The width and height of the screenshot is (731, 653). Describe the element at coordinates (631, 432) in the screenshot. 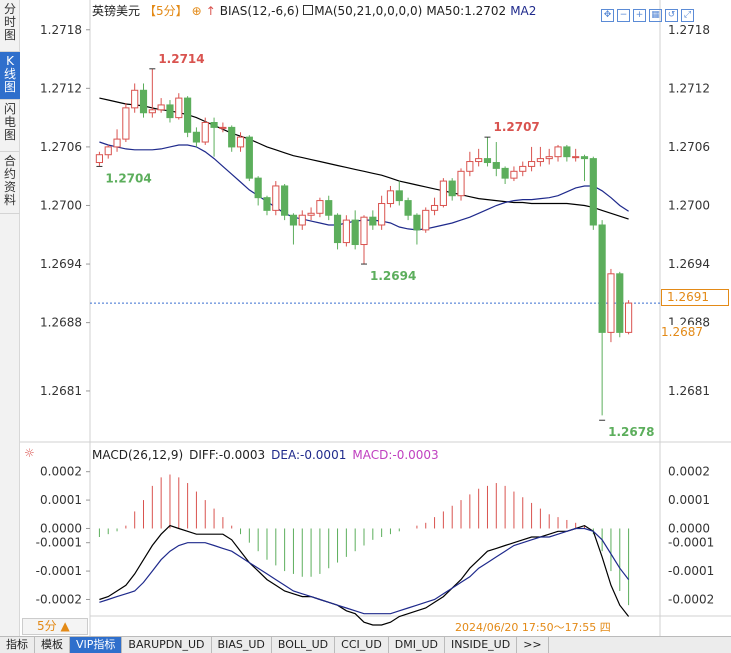

I see `annotation-label: 1.2678` at that location.